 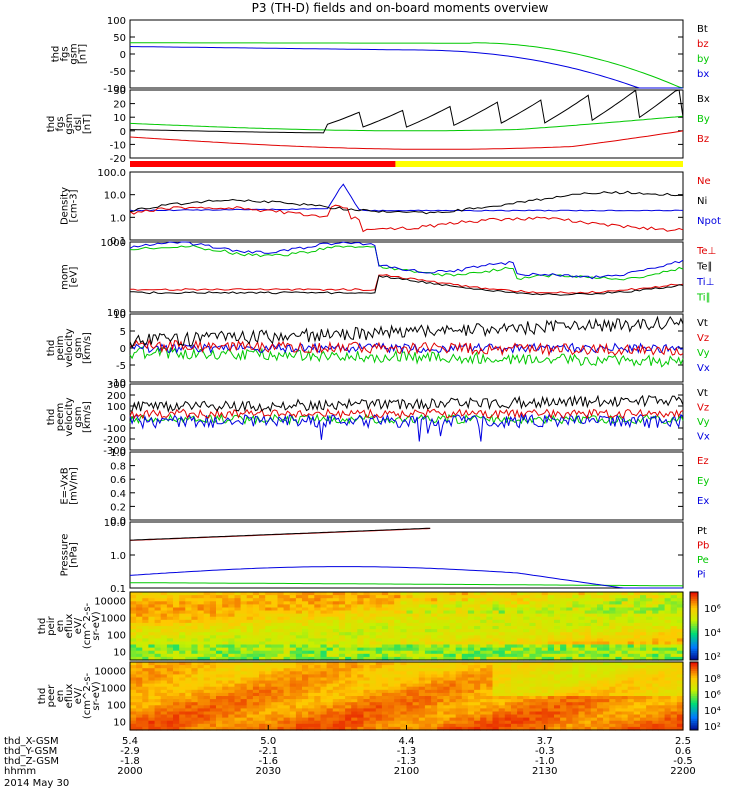 What do you see at coordinates (130, 751) in the screenshot?
I see `xaxis-tick-label: -2.9` at bounding box center [130, 751].